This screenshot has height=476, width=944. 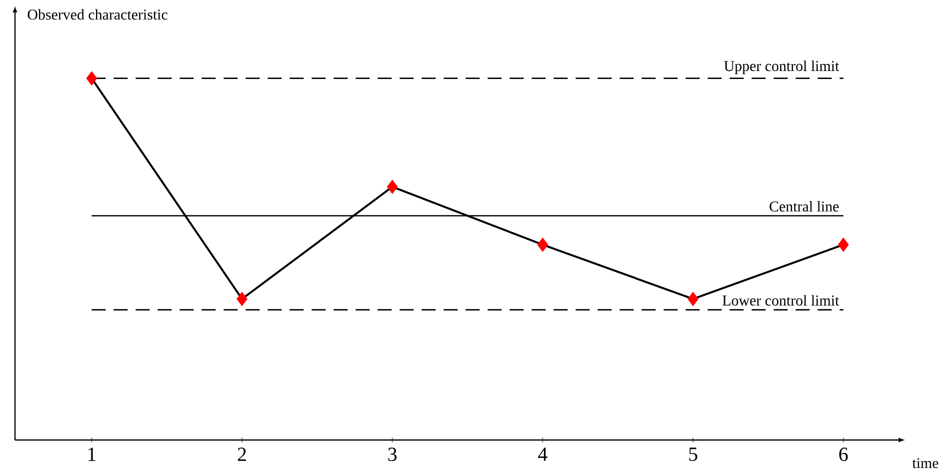 What do you see at coordinates (925, 463) in the screenshot?
I see `x-axis-title: time` at bounding box center [925, 463].